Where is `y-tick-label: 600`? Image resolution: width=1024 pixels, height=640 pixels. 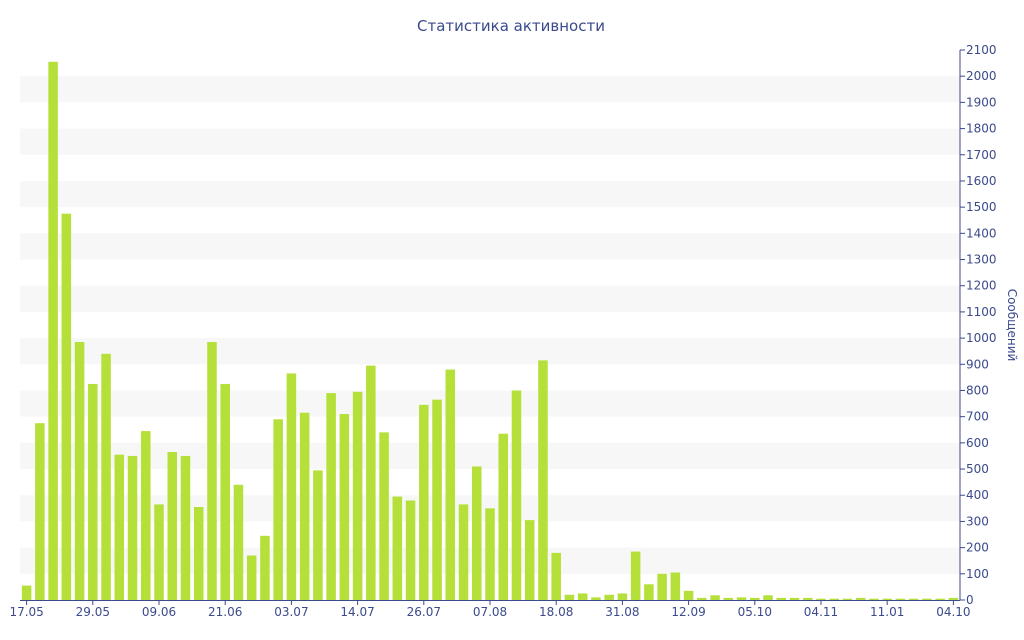 y-tick-label: 600 is located at coordinates (977, 443).